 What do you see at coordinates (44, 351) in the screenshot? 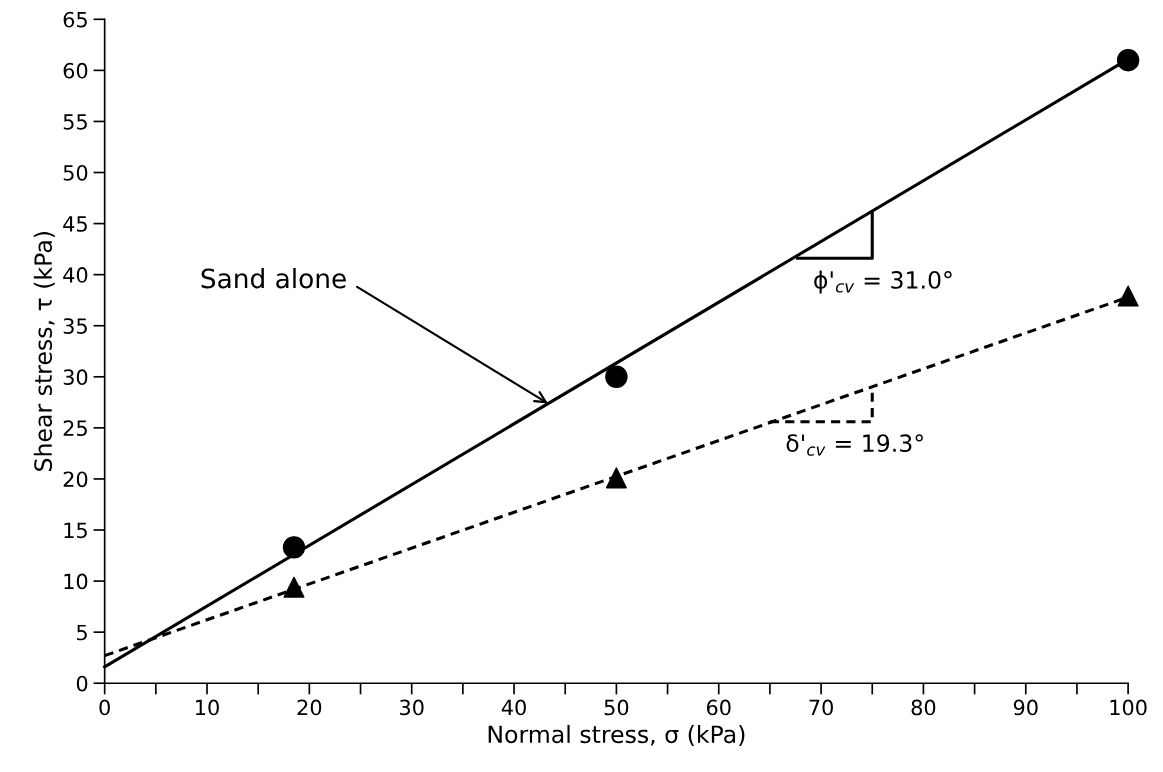
I see `y-axis-title: Shear stress, τ (kPa)` at bounding box center [44, 351].